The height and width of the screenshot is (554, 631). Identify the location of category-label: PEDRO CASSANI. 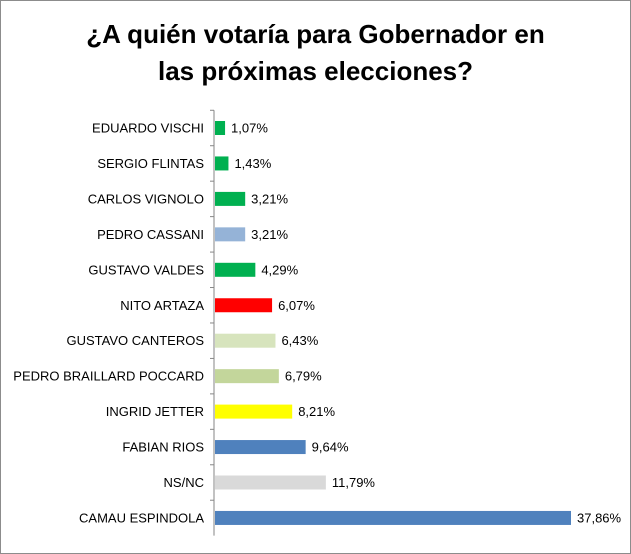
(150, 234).